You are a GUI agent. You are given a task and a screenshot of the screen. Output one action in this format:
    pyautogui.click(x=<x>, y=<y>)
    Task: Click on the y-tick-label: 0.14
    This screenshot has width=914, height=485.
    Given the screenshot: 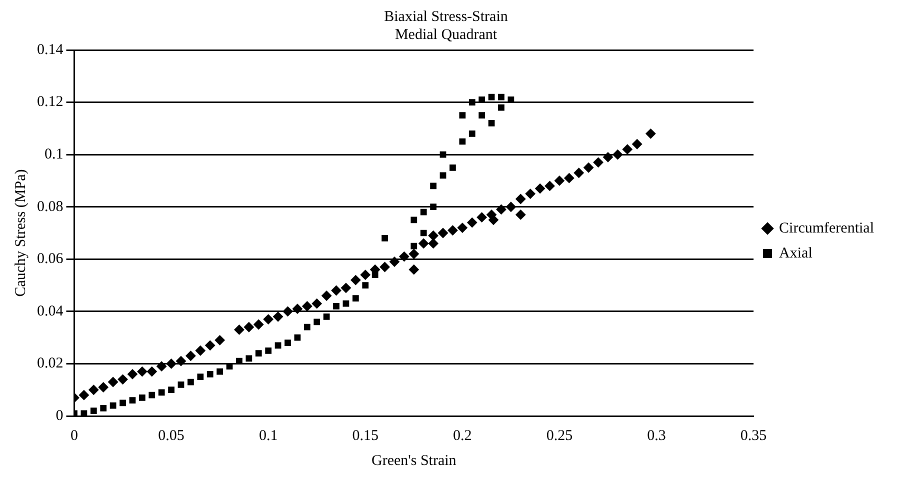 What is the action you would take?
    pyautogui.click(x=50, y=50)
    